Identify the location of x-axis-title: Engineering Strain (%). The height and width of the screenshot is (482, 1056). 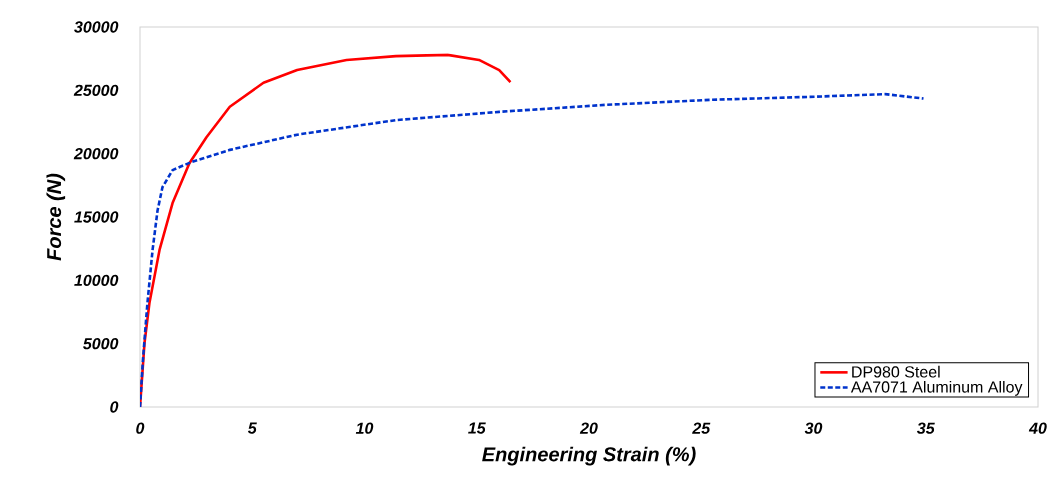
(589, 456).